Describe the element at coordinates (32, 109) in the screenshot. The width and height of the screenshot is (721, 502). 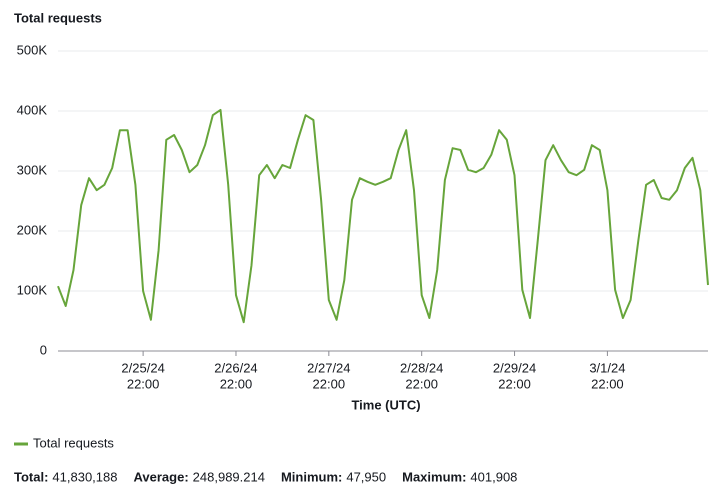
I see `y-tick-label: 400K` at that location.